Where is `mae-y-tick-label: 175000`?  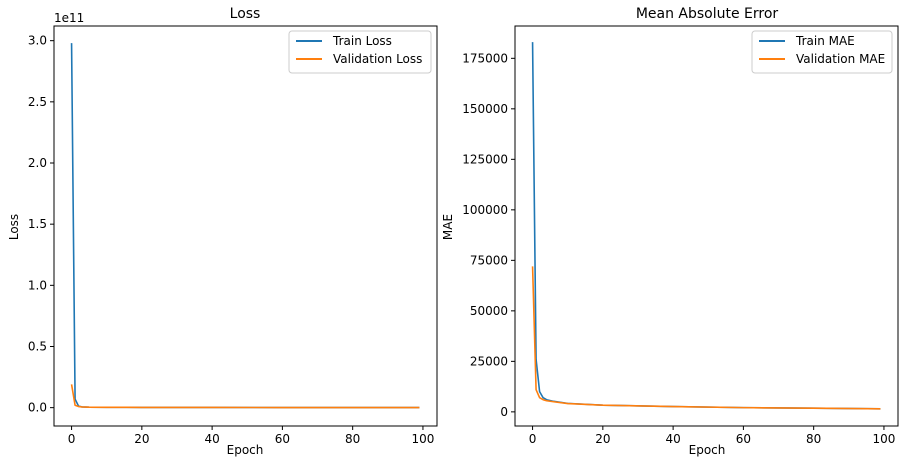
mae-y-tick-label: 175000 is located at coordinates (485, 58).